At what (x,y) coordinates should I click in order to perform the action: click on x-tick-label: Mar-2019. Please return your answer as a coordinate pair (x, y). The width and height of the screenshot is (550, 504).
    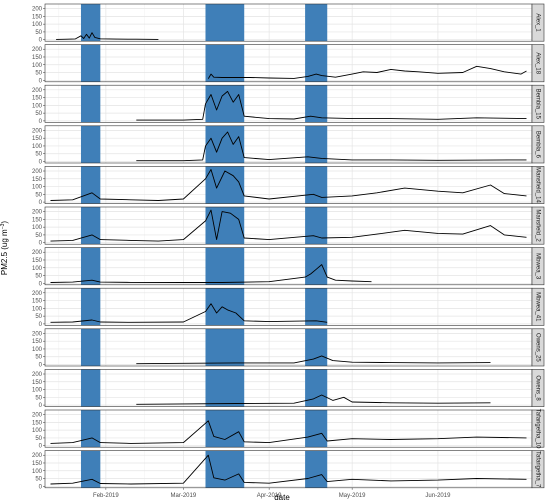
    Looking at the image, I should click on (184, 496).